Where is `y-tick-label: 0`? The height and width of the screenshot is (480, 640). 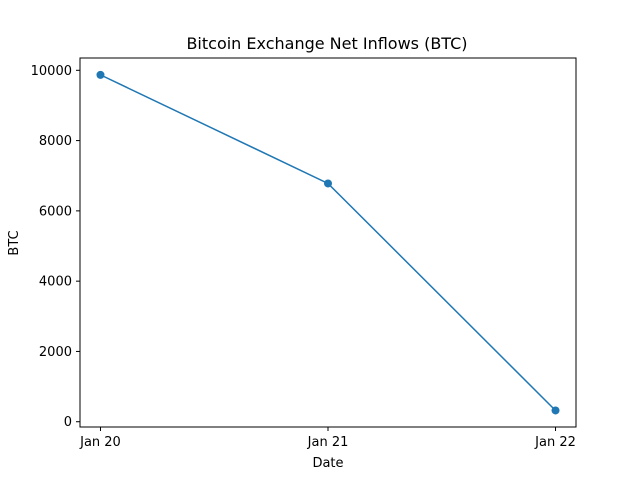
y-tick-label: 0 is located at coordinates (68, 422).